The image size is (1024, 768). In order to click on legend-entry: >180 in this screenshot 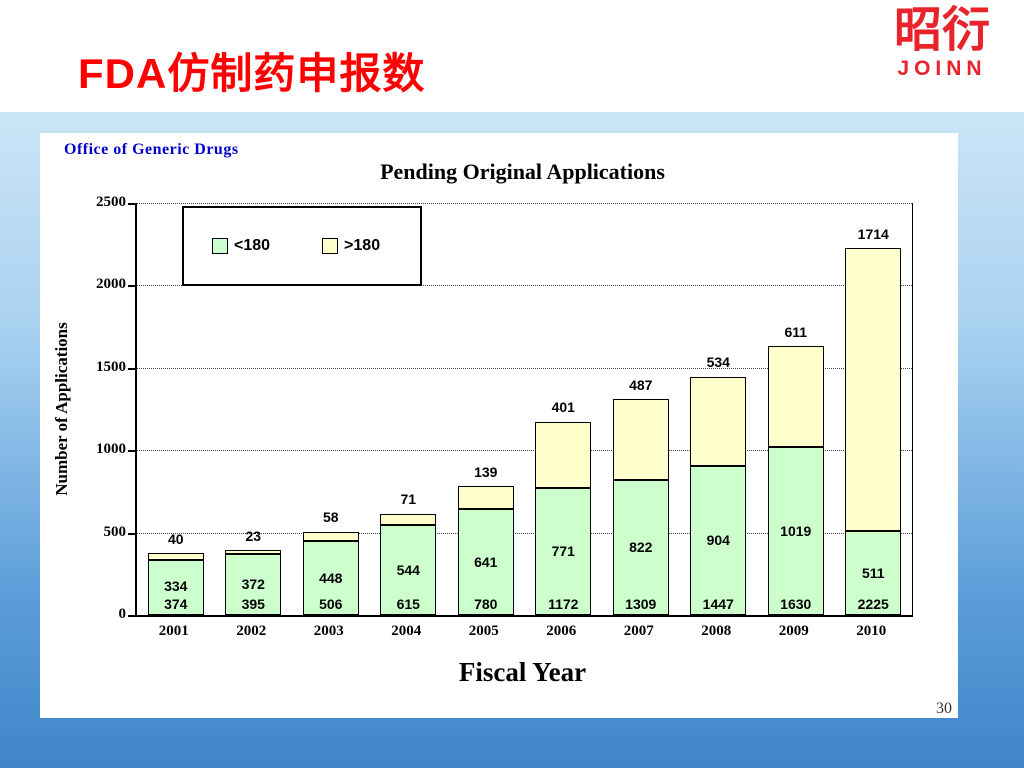, I will do `click(351, 246)`.